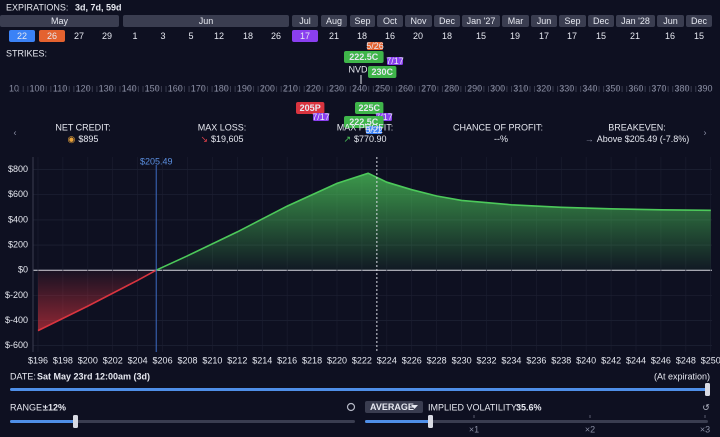 The width and height of the screenshot is (720, 437). Describe the element at coordinates (88, 360) in the screenshot. I see `x-tick-label: $200` at that location.